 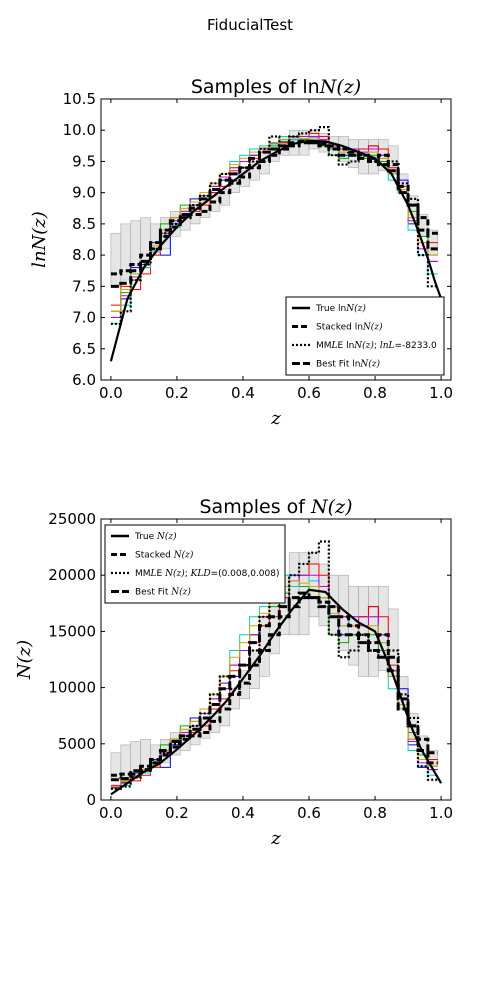 I want to click on legend-label: Stacked lnN(z), so click(x=349, y=327).